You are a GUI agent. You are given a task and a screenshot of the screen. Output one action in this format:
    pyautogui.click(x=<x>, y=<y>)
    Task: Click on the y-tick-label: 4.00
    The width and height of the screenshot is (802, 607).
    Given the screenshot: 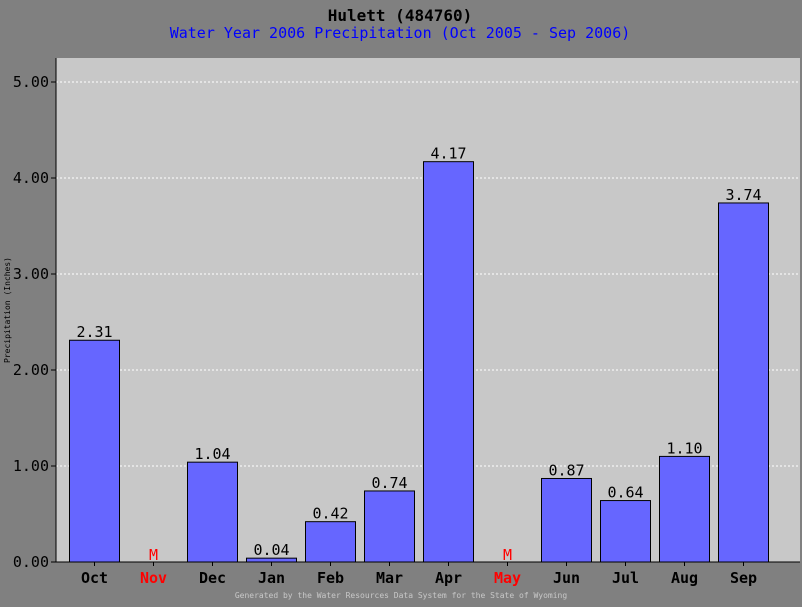 What is the action you would take?
    pyautogui.click(x=31, y=178)
    